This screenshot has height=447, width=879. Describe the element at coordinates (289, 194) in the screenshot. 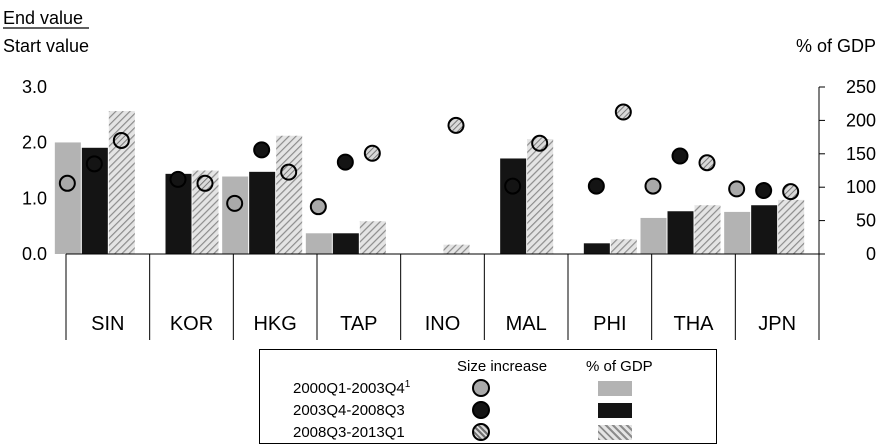

I see `bar-hkg-2008q3-2013q1` at that location.